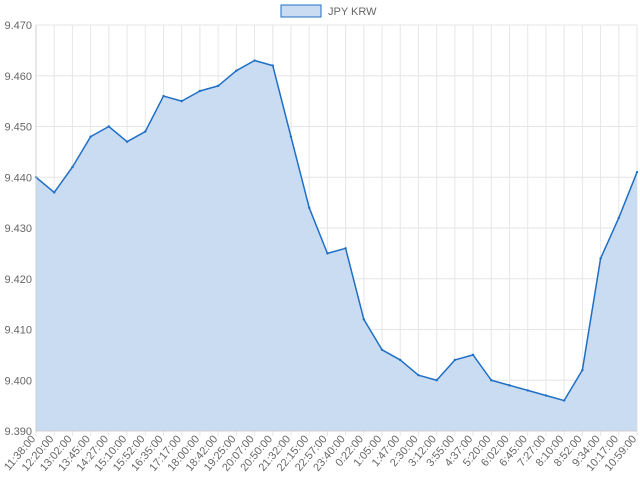  What do you see at coordinates (18, 178) in the screenshot?
I see `y-tick-label: 9.440` at bounding box center [18, 178].